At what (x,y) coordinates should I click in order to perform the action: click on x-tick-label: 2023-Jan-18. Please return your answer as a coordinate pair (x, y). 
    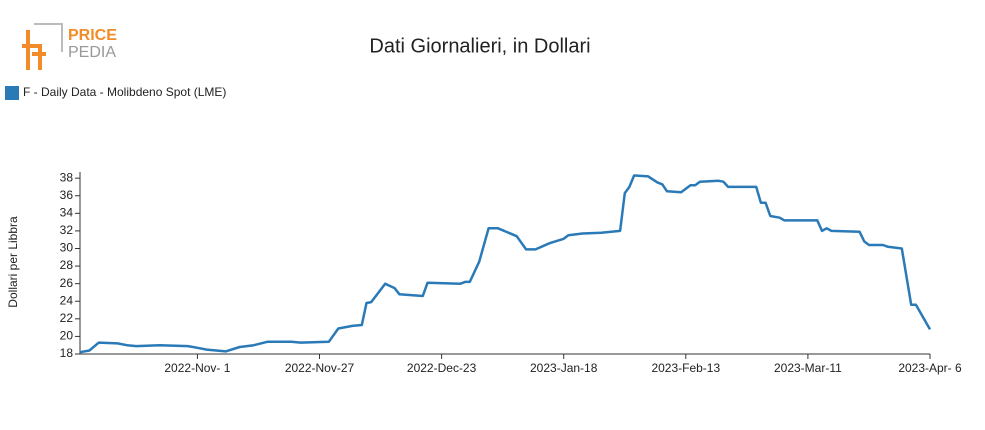
    Looking at the image, I should click on (564, 368).